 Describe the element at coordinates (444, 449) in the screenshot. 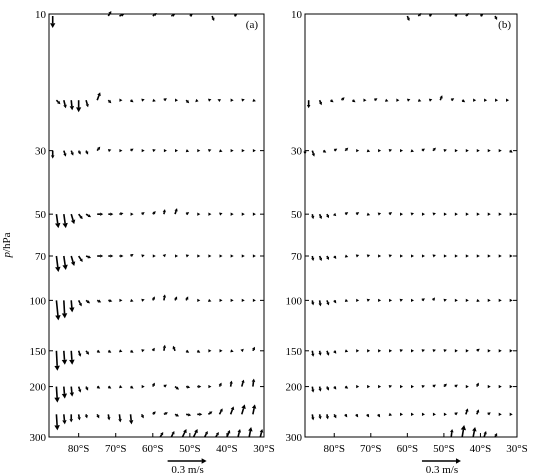

I see `x-tick-label: 50°S` at that location.